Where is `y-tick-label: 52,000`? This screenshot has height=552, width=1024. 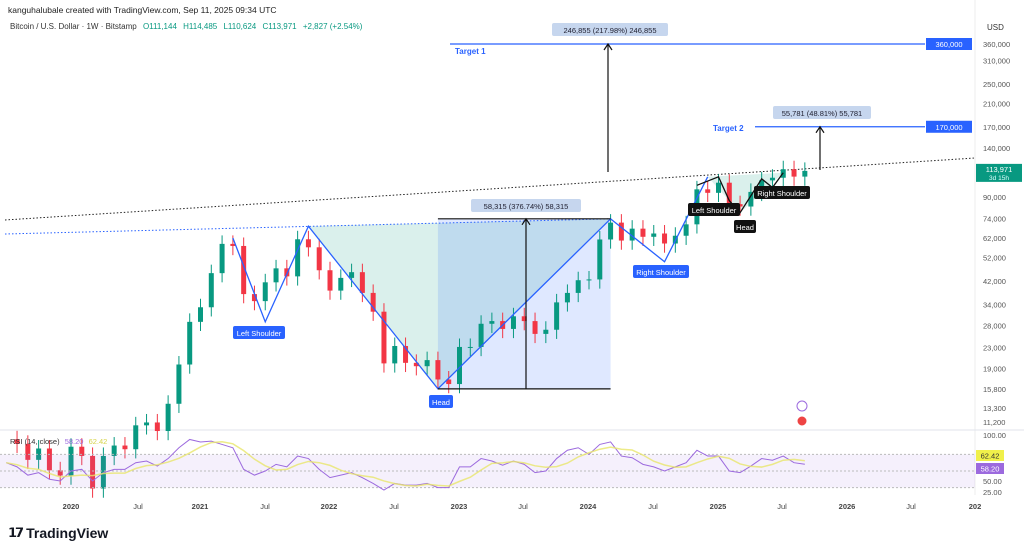 y-tick-label: 52,000 is located at coordinates (994, 257).